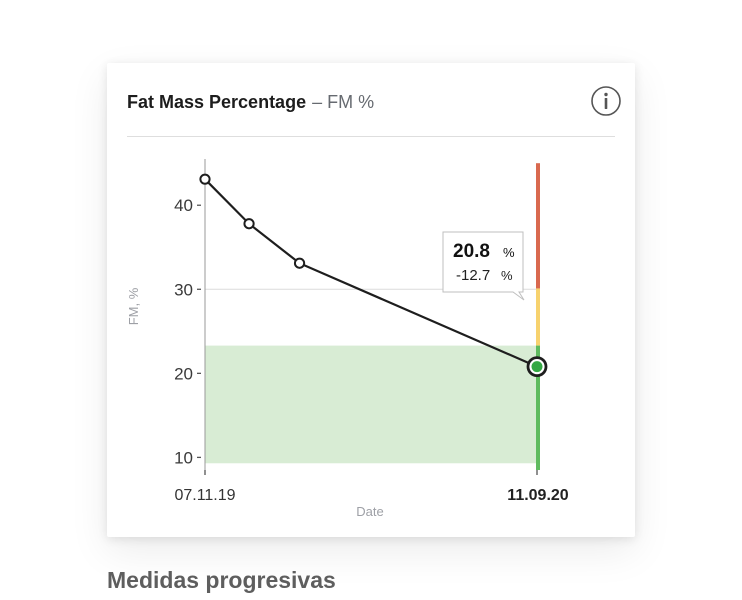  I want to click on section-caption: Medidas progresivas, so click(221, 580).